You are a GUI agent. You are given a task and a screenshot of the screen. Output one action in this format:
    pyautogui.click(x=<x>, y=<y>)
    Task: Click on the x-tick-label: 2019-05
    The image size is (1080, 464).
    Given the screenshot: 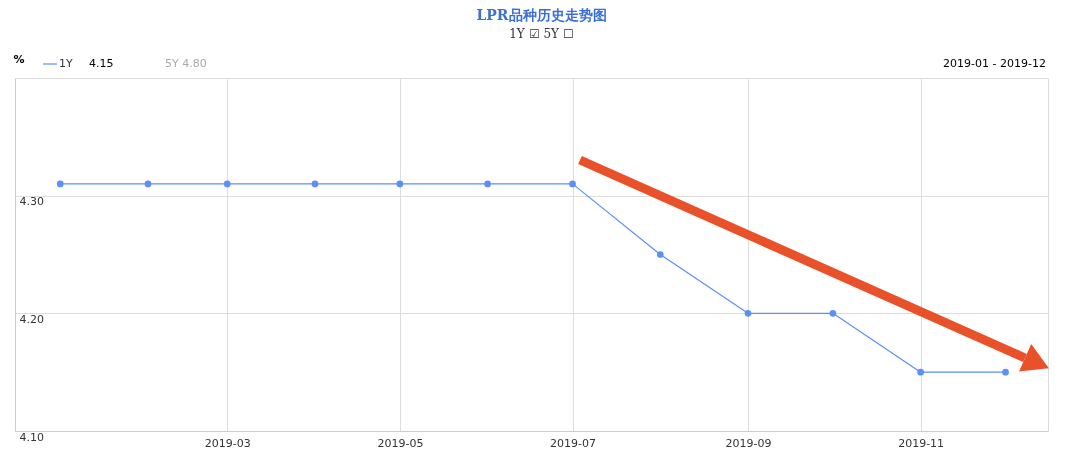 What is the action you would take?
    pyautogui.click(x=400, y=443)
    